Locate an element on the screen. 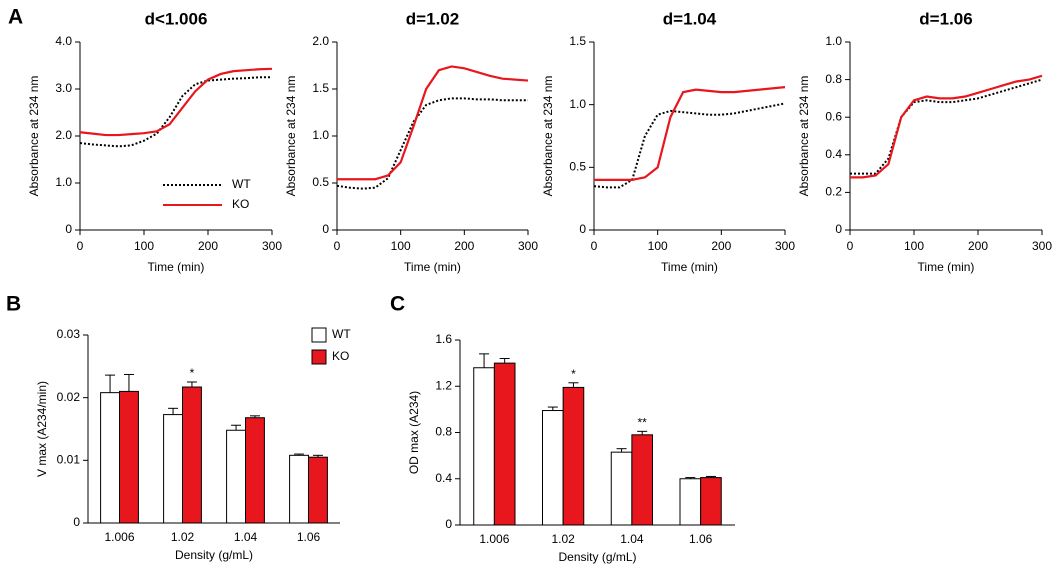 The width and height of the screenshot is (1057, 571). panel-label: B is located at coordinates (13, 304).